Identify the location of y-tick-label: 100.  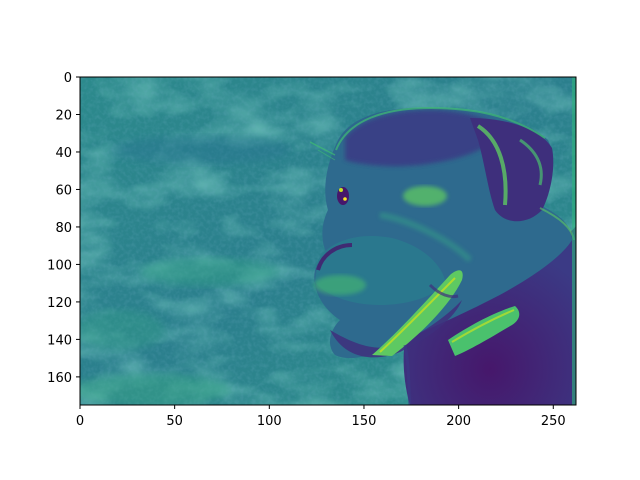
(59, 265).